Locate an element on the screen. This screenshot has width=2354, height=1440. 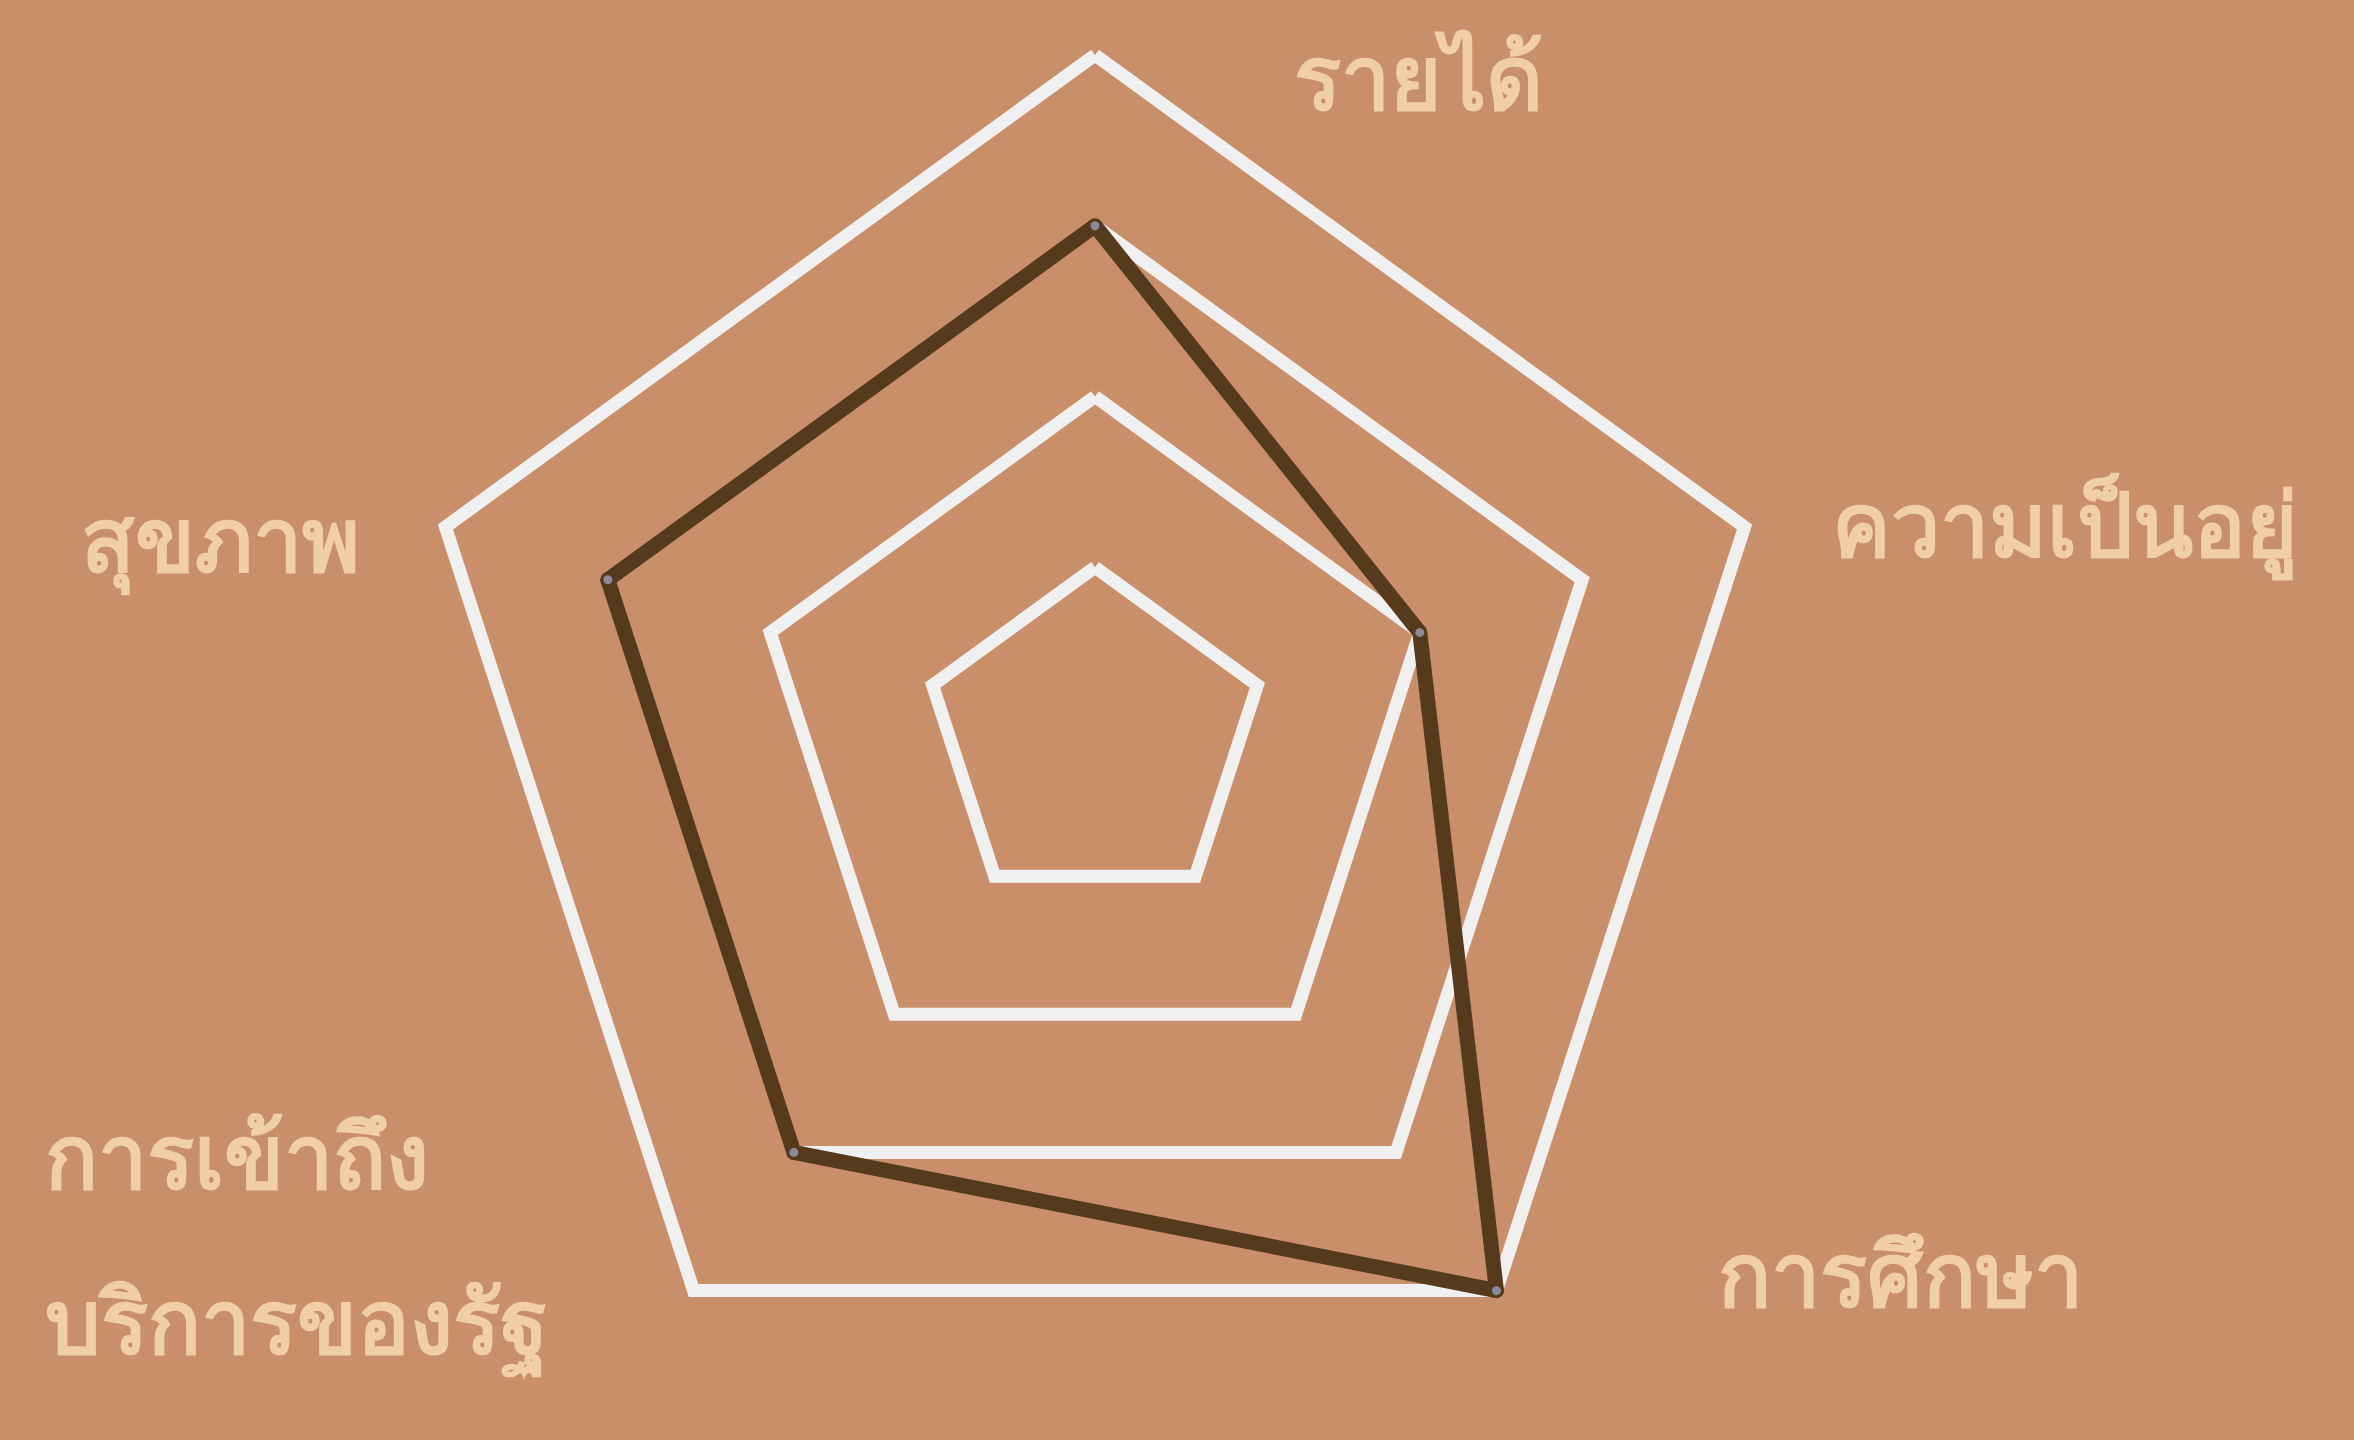
spoke-label: ความเป็นอยู่ is located at coordinates (2065, 526).